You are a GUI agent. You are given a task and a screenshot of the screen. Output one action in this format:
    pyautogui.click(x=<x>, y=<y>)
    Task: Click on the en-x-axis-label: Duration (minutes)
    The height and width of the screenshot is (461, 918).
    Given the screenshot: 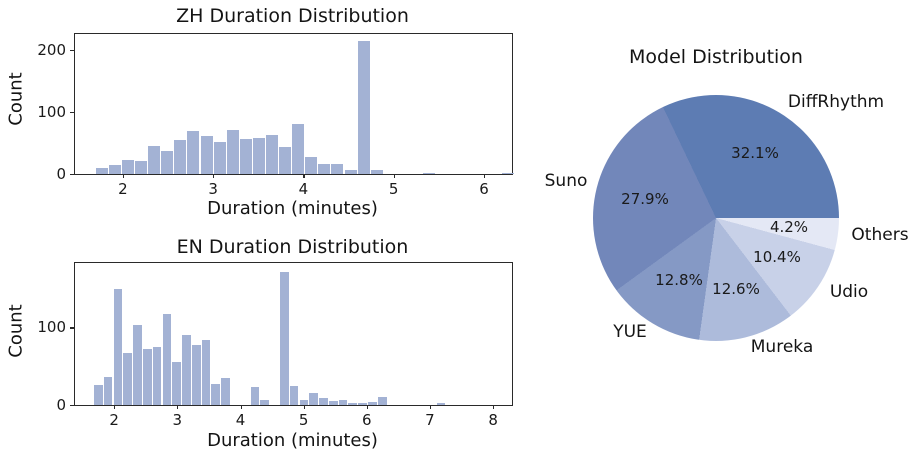 What is the action you would take?
    pyautogui.click(x=292, y=440)
    